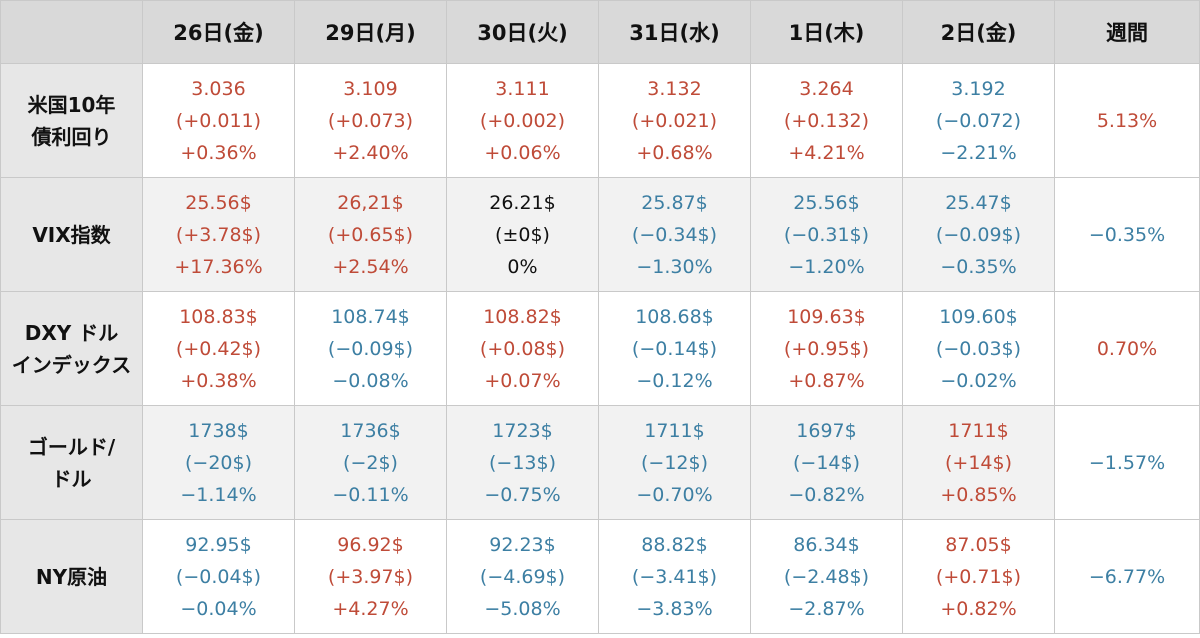 The width and height of the screenshot is (1200, 638). What do you see at coordinates (522, 608) in the screenshot?
I see `price-change-percent: −5.08%` at bounding box center [522, 608].